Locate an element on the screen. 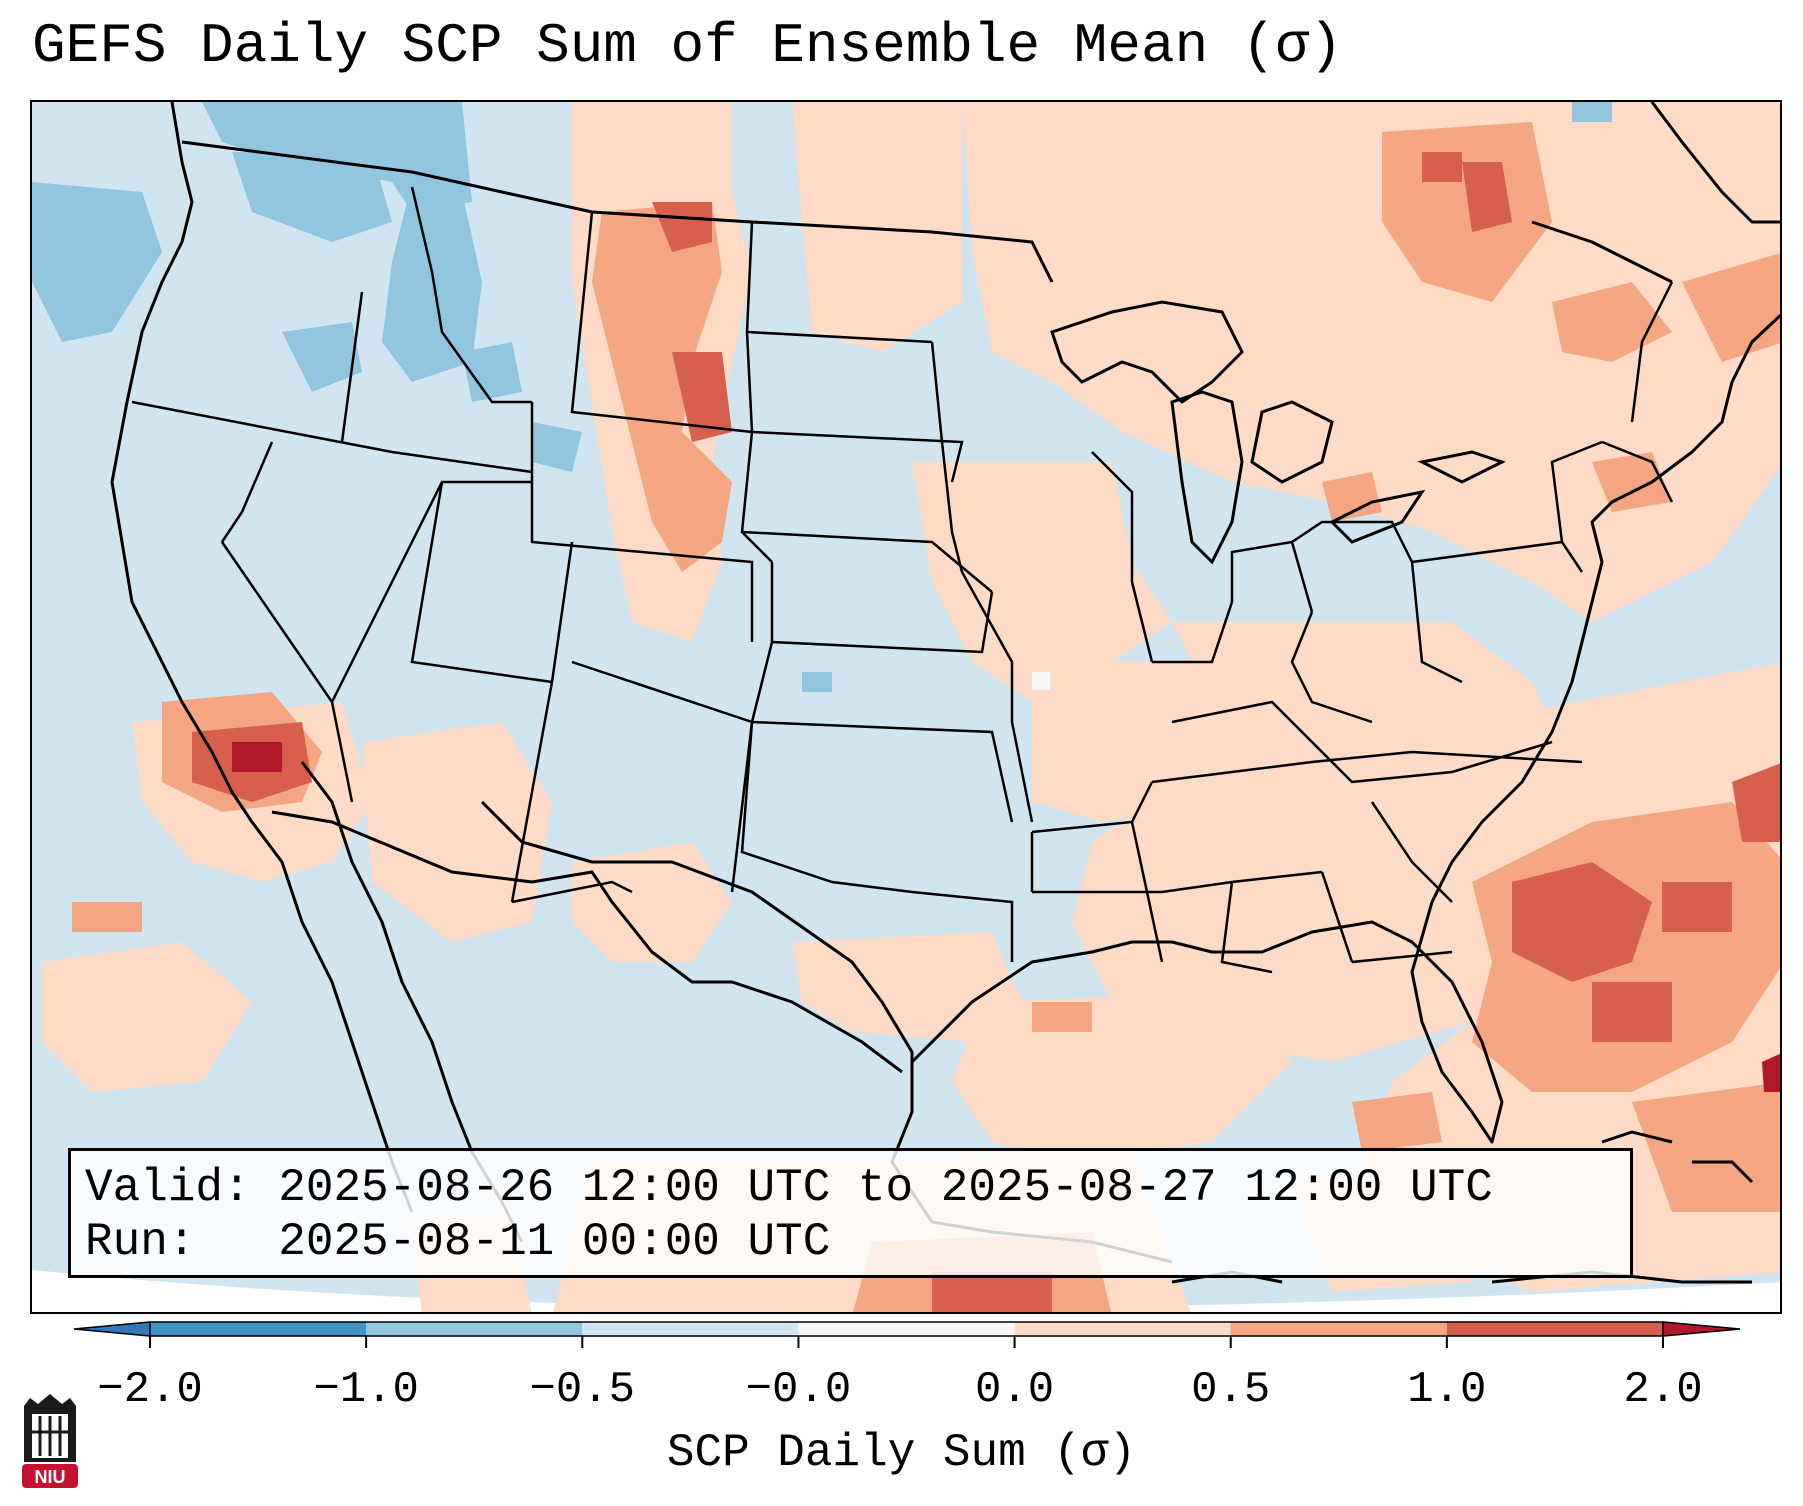 The width and height of the screenshot is (1803, 1506). colorbar-tick-label: −0.0 is located at coordinates (798, 1390).